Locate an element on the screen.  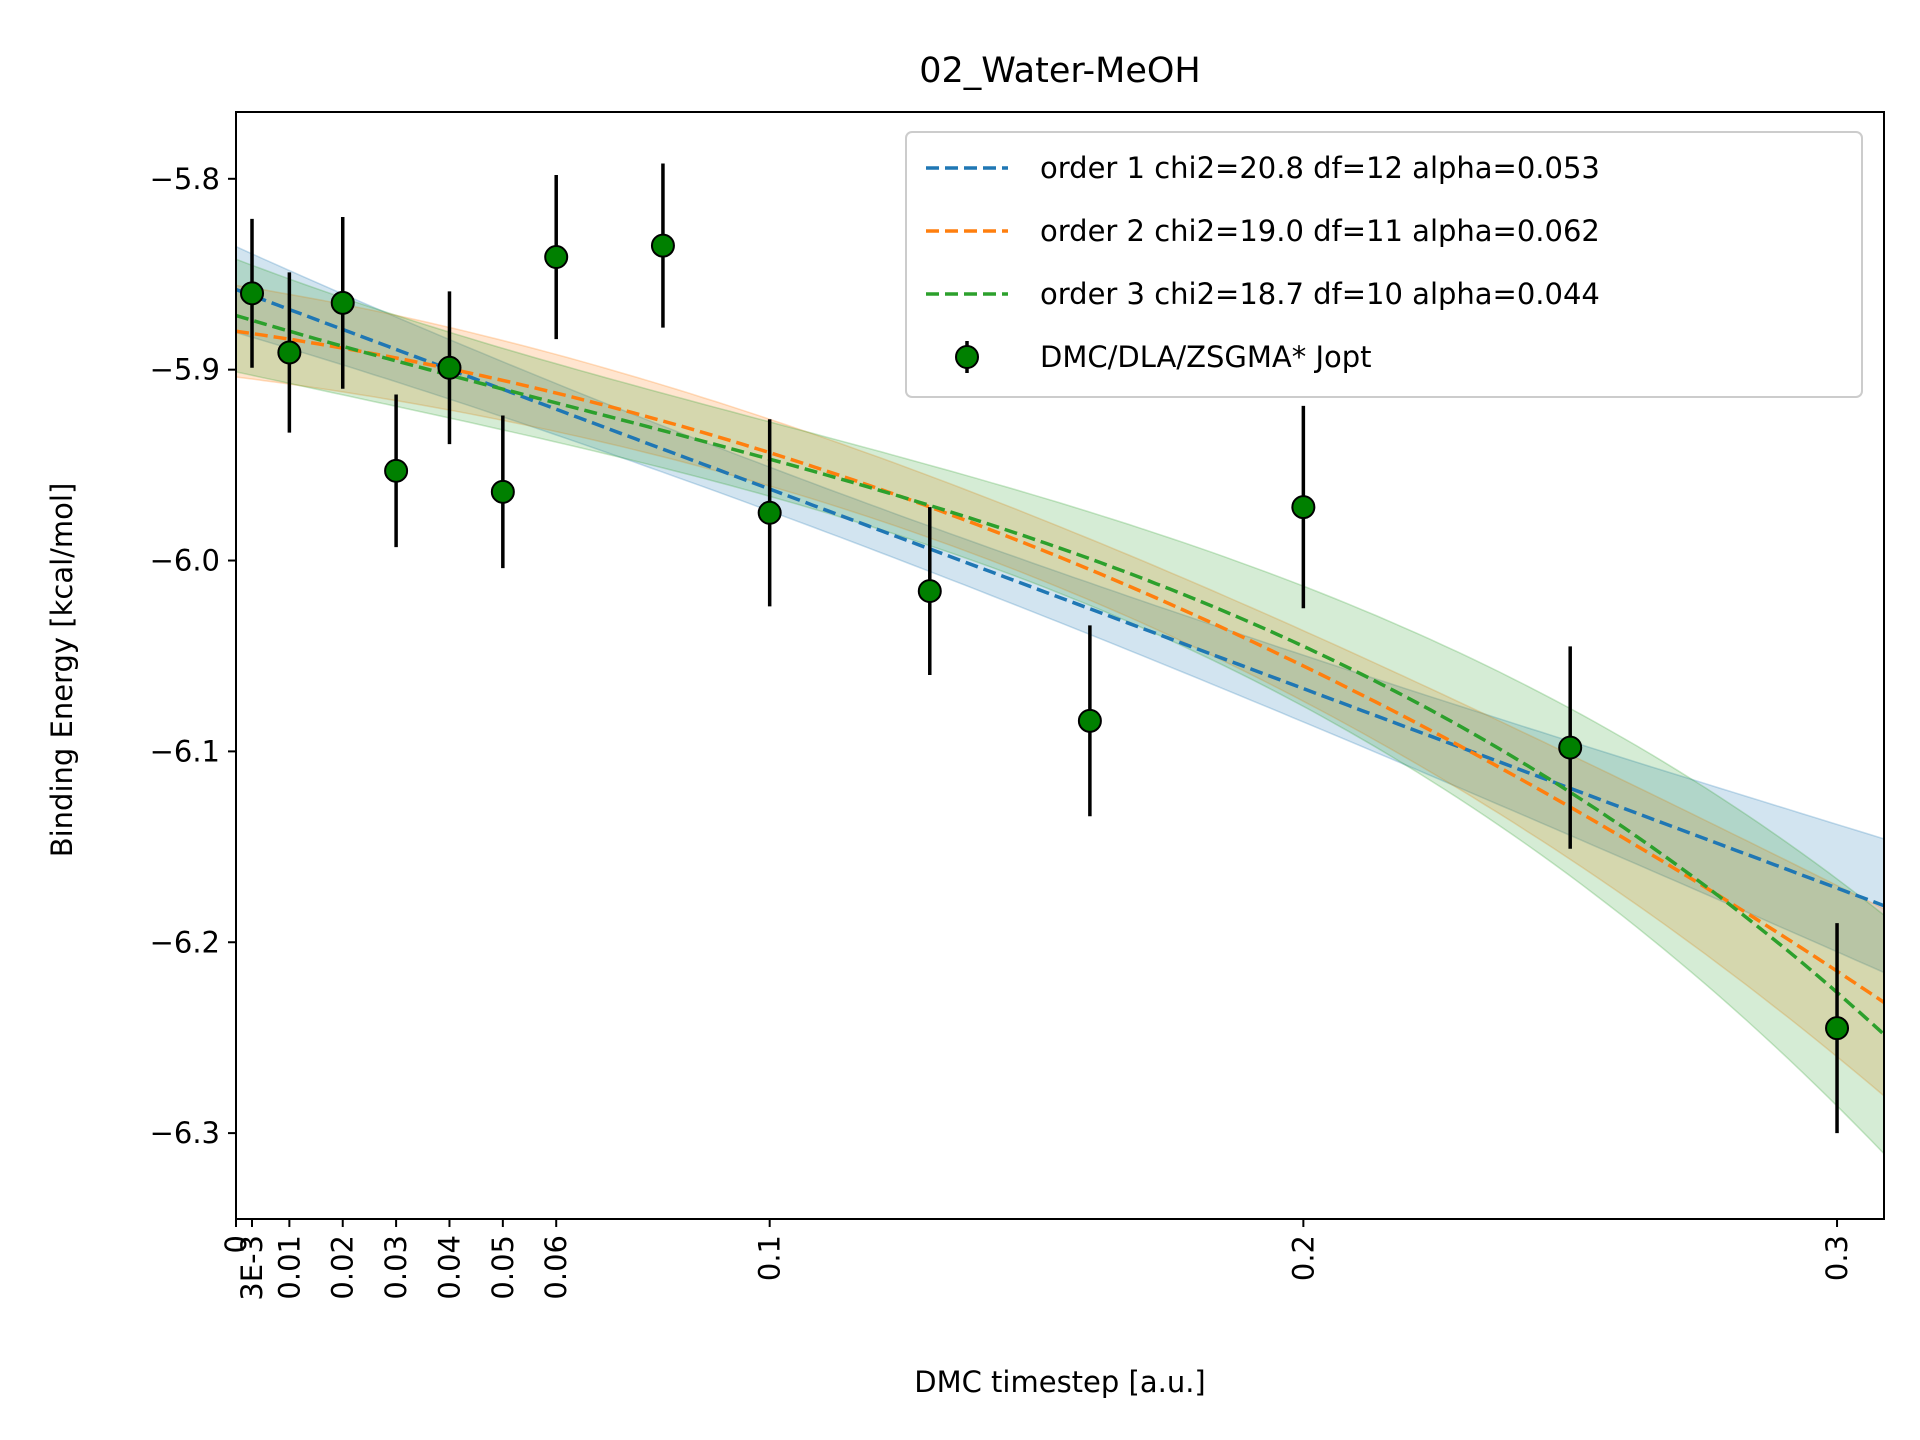
x-tick-label: 0.03 is located at coordinates (396, 1267).